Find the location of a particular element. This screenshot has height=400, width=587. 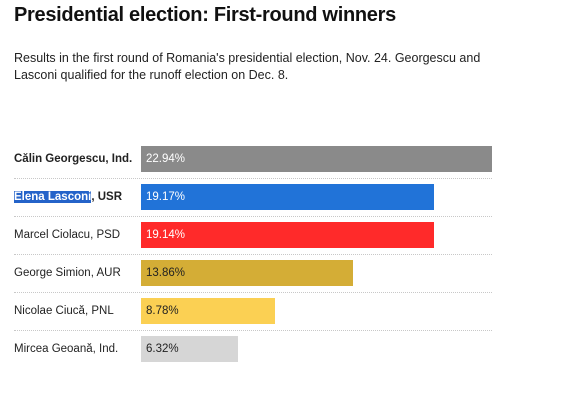

candidate-party: PSD is located at coordinates (108, 235).